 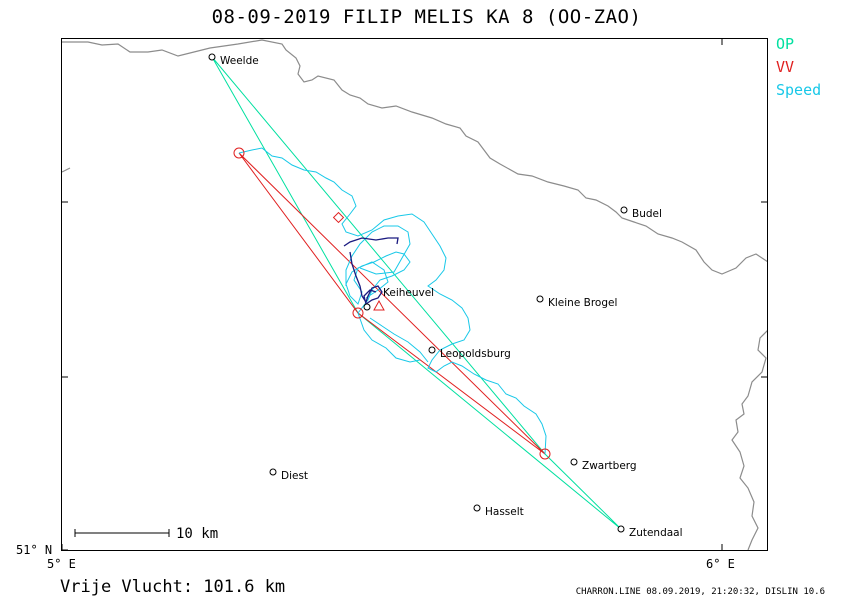 What do you see at coordinates (338, 217) in the screenshot?
I see `start-marker` at bounding box center [338, 217].